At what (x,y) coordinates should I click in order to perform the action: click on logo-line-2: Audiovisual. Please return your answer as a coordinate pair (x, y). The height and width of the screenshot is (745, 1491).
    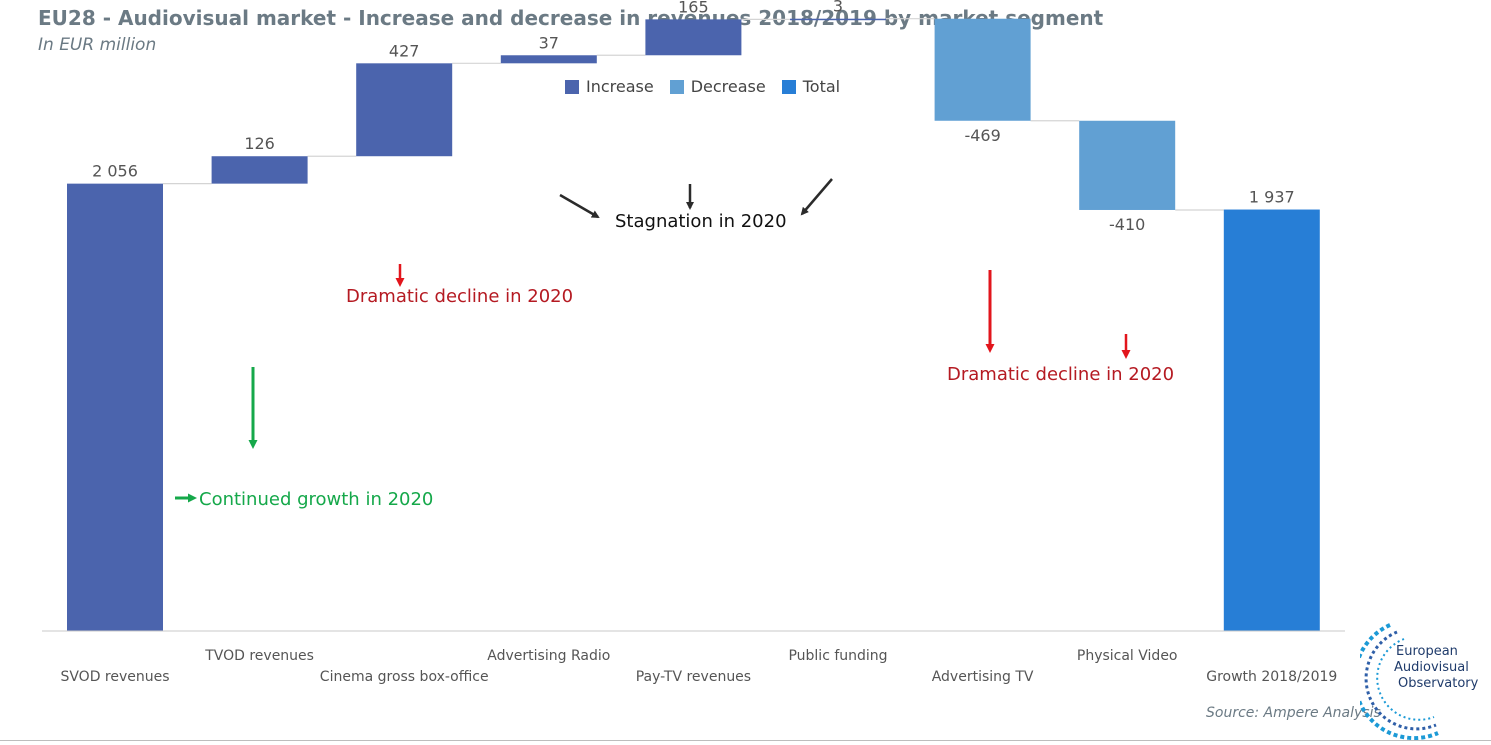
    Looking at the image, I should click on (1431, 667).